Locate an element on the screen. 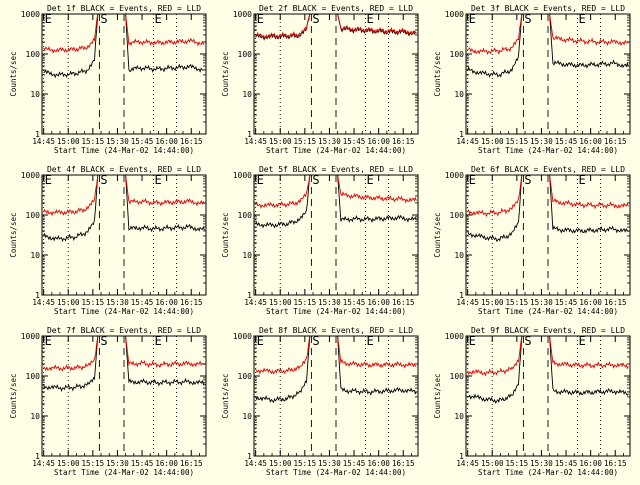 Image resolution: width=640 pixels, height=485 pixels. chart-title: Det 3f BLACK = Events, RED = LLD is located at coordinates (548, 8).